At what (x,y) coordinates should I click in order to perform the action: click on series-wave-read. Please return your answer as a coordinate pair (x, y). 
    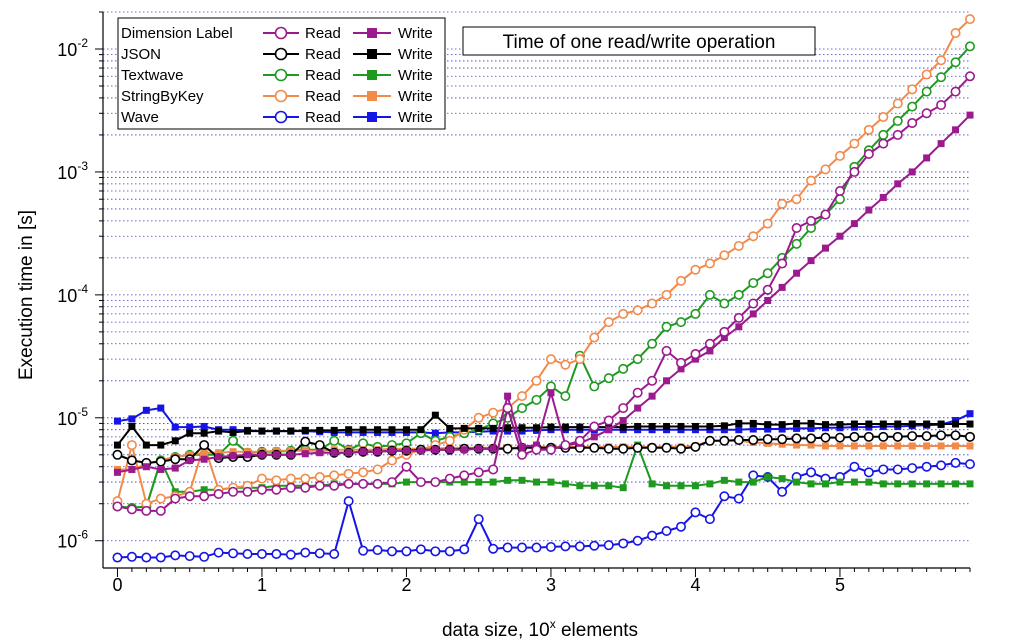
    Looking at the image, I should click on (543, 510).